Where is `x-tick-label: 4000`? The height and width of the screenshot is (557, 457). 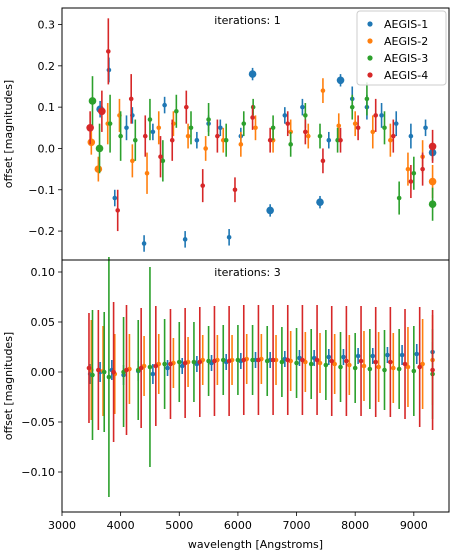 x-tick-label: 4000 is located at coordinates (121, 525).